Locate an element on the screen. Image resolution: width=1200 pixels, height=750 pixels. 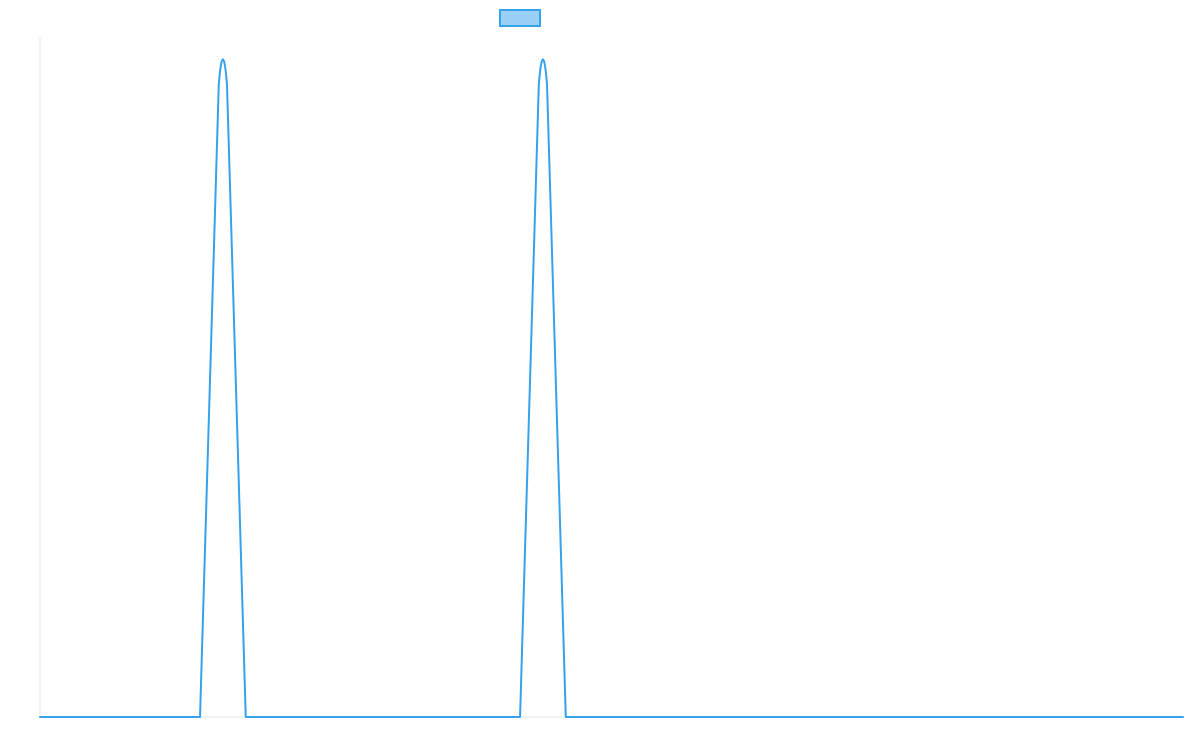
legend-swatch is located at coordinates (520, 18).